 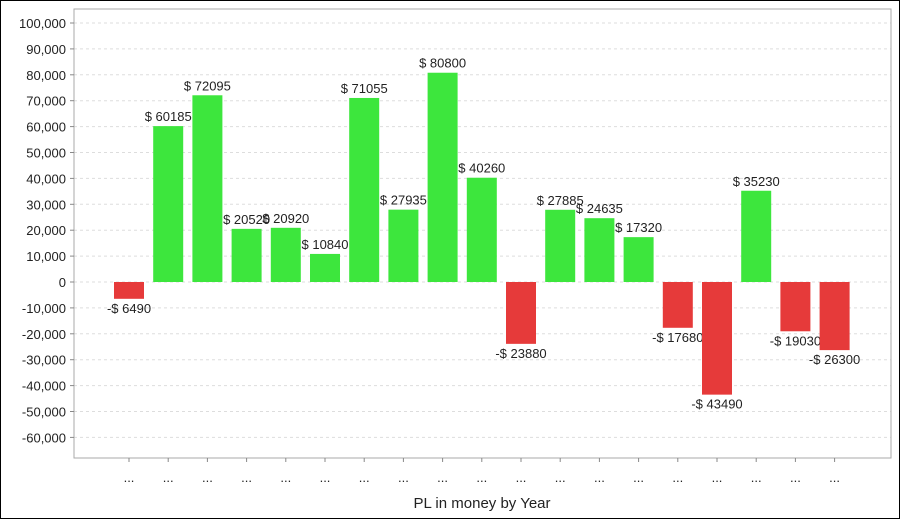 I want to click on y-tick-label: 20,000, so click(x=46, y=230).